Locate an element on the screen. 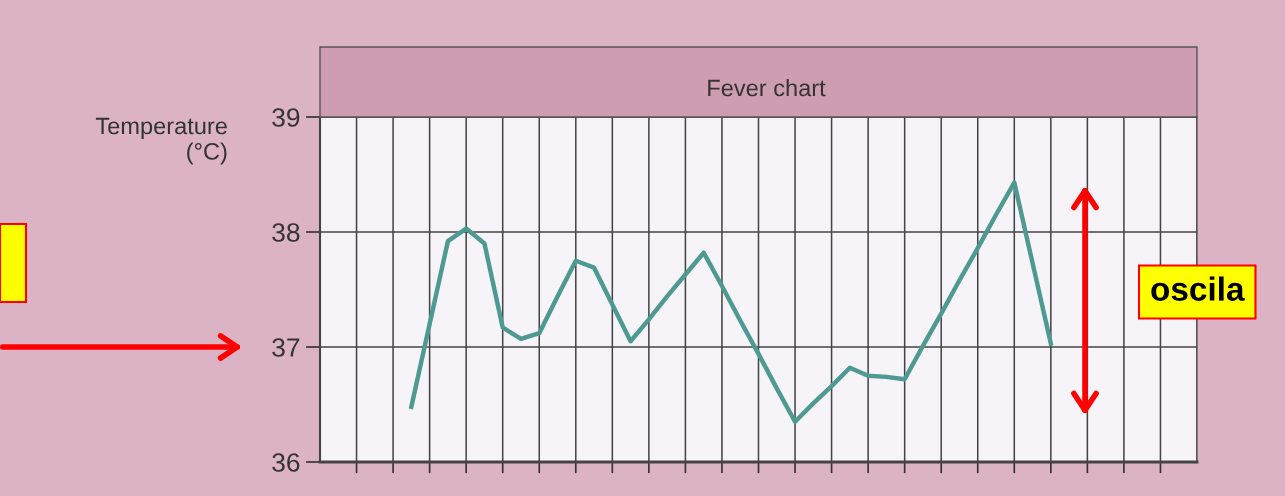  y-tick-label: 37 is located at coordinates (286, 347).